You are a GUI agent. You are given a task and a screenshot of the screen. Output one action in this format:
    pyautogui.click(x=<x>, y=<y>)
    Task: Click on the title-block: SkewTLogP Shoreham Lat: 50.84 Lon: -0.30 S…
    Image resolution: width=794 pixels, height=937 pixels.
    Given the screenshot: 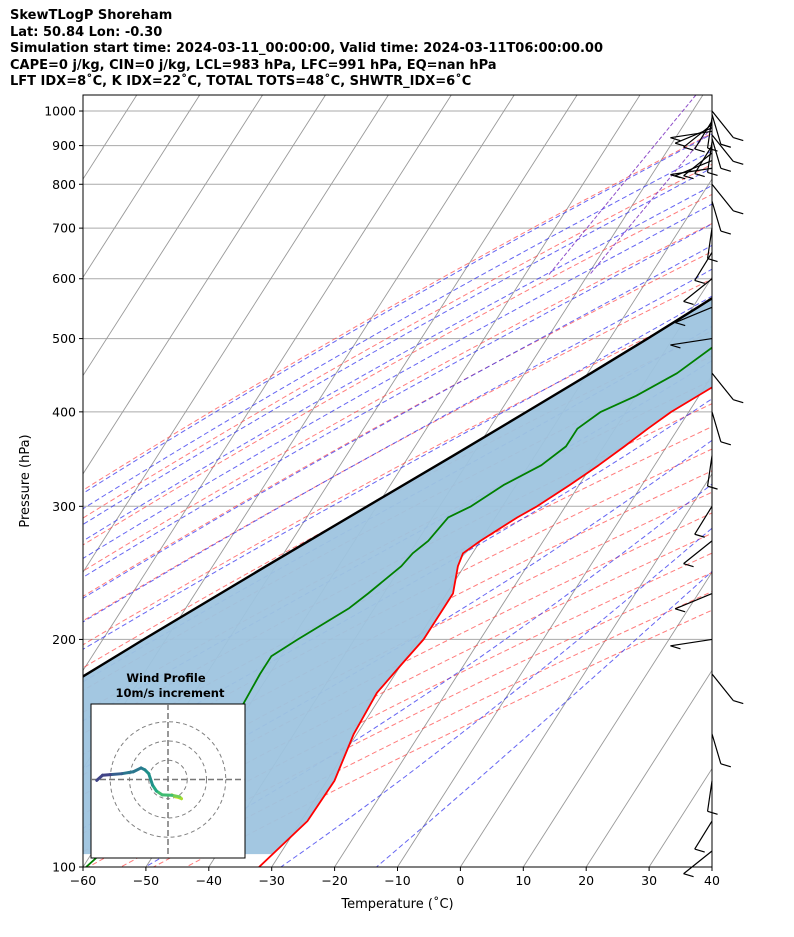 What is the action you would take?
    pyautogui.click(x=395, y=49)
    